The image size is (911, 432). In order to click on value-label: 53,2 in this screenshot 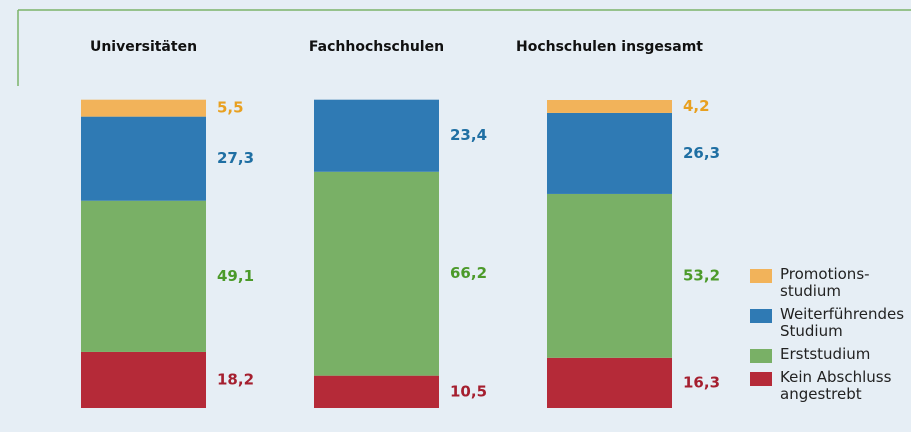, I will do `click(701, 275)`.